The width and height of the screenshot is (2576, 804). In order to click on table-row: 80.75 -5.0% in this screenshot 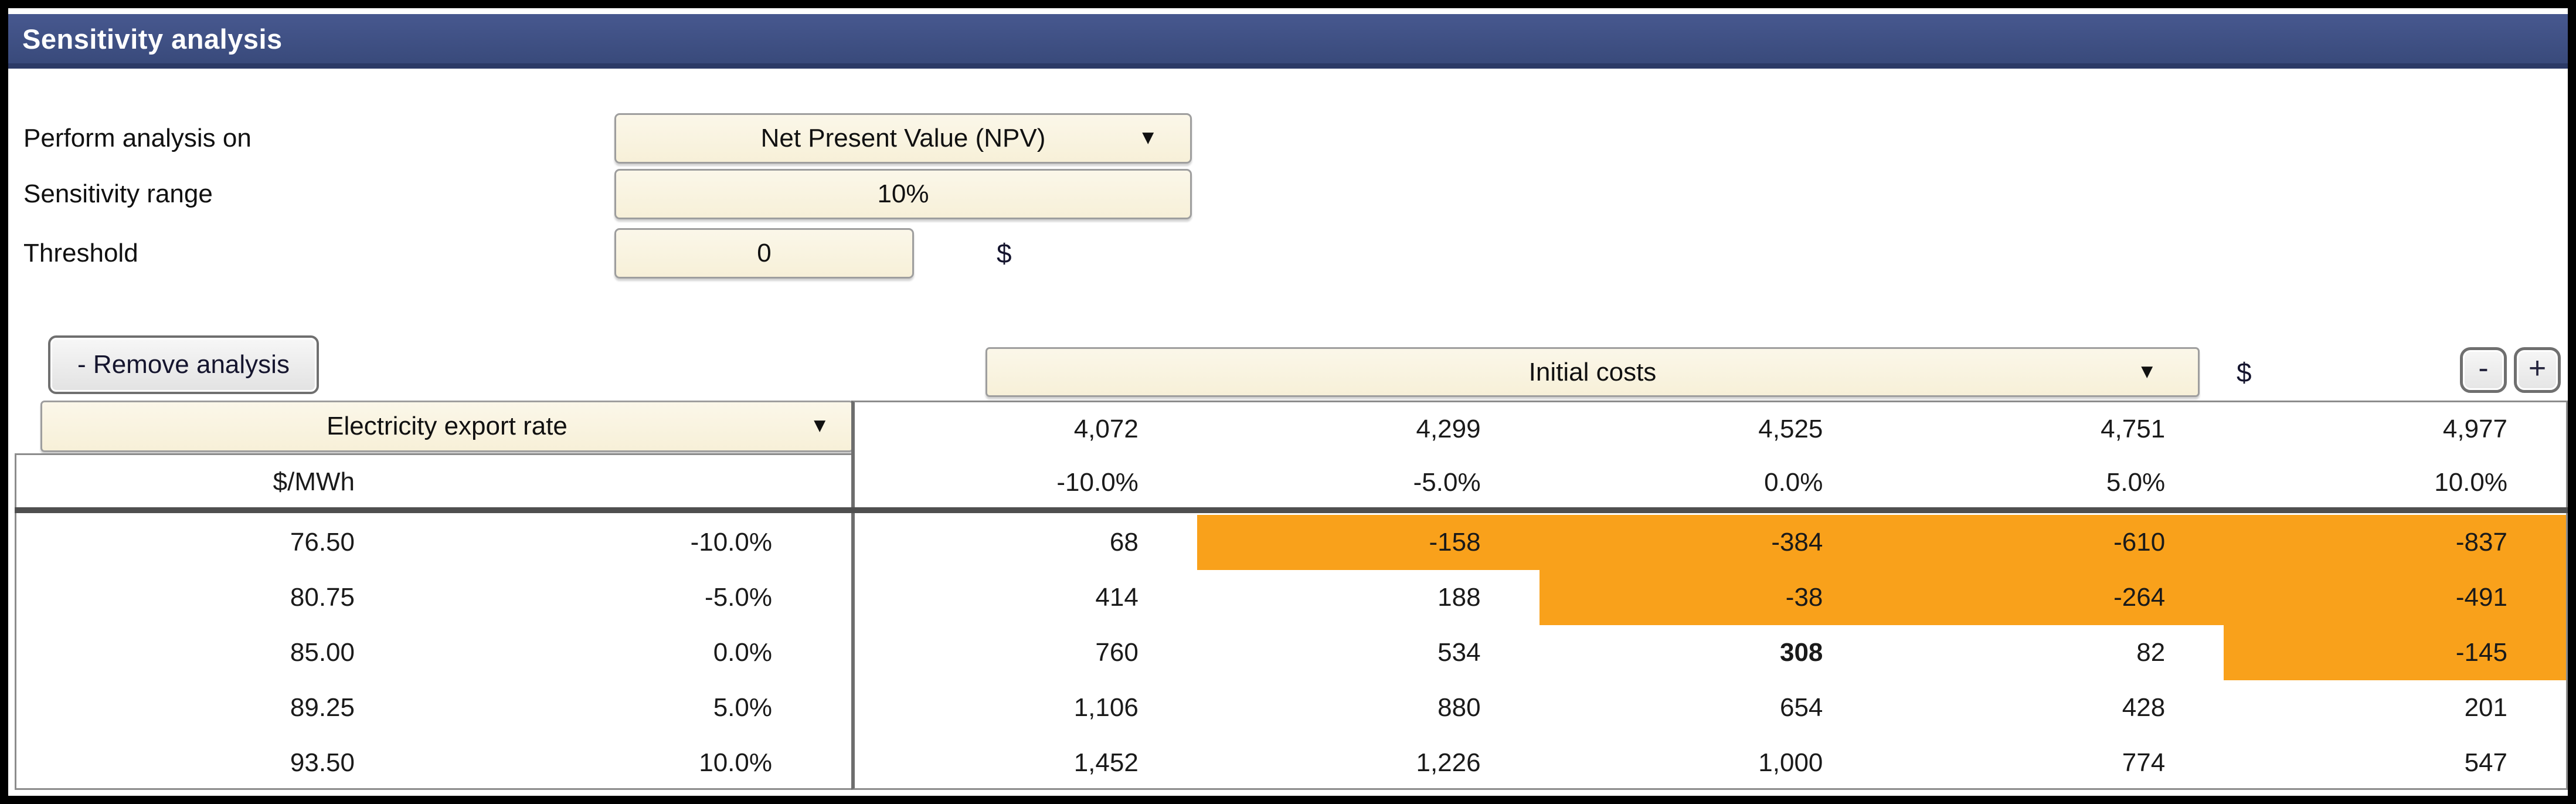, I will do `click(433, 597)`.